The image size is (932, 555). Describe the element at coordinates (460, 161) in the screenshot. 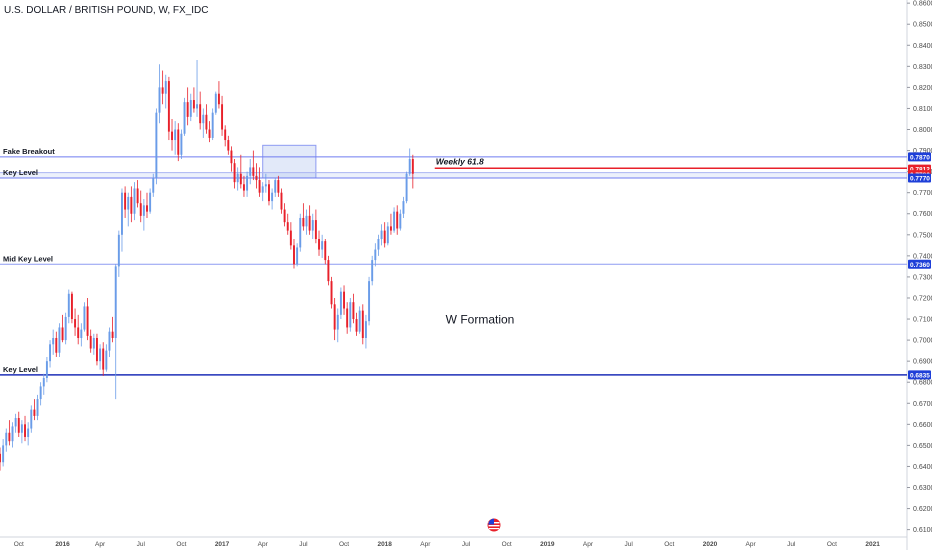

I see `fib-level-label: Weekly 61.8` at that location.